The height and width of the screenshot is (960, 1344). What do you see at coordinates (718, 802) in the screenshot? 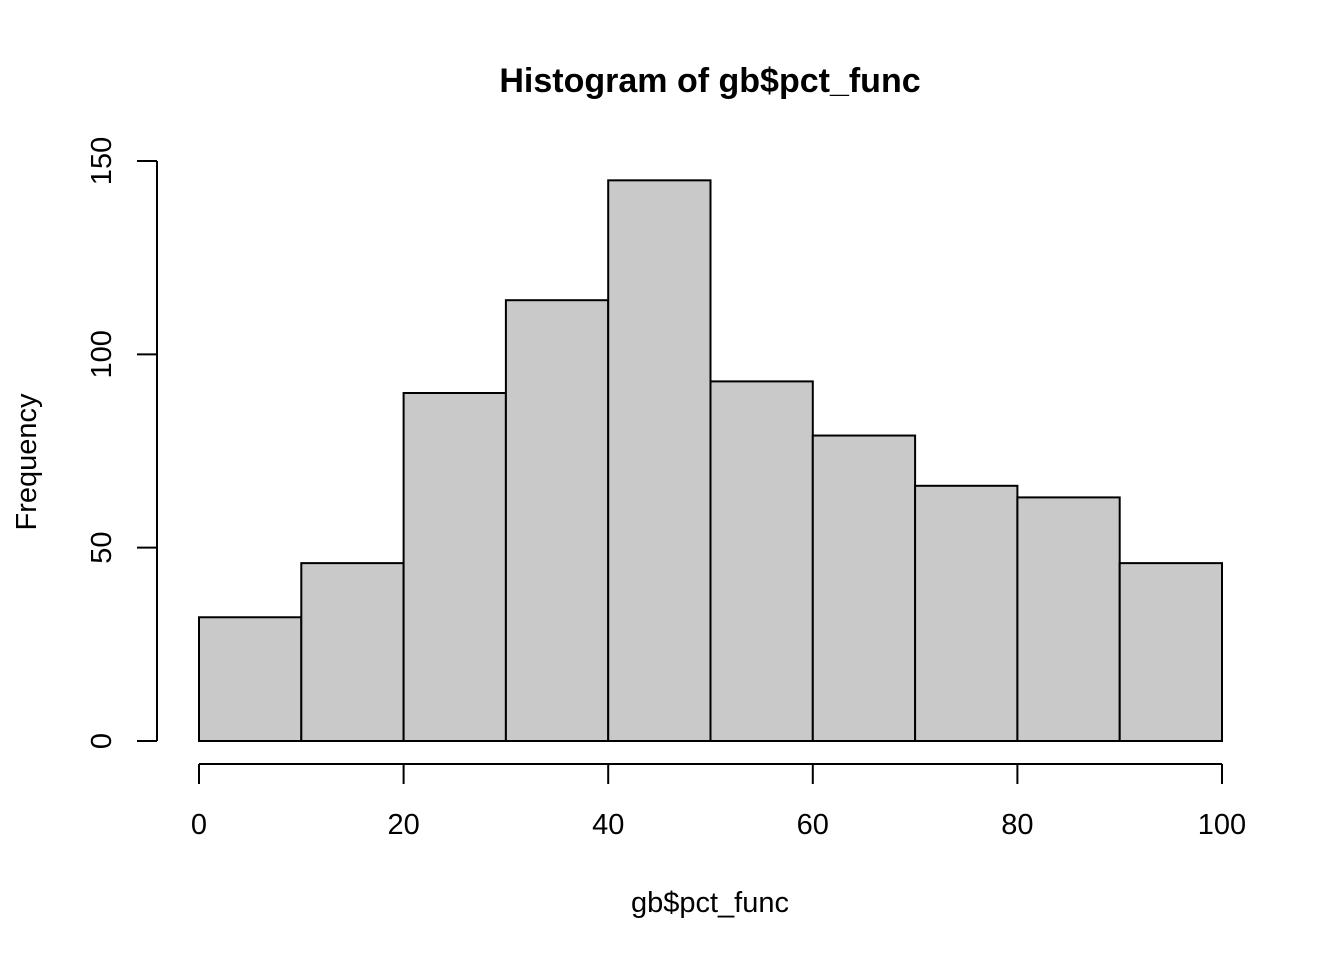
I see `x-axis: 0 20 40 60 80 100` at bounding box center [718, 802].